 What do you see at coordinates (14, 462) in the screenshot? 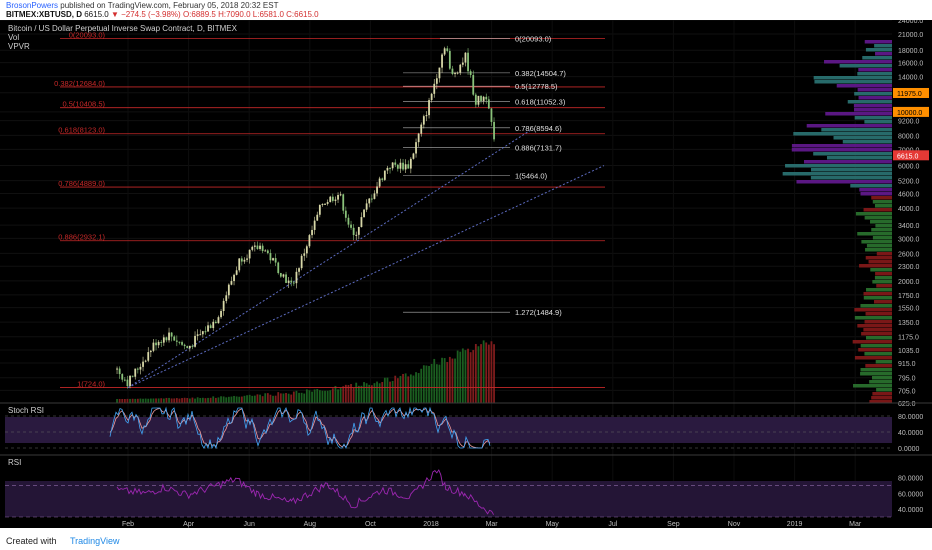
I see `rsi-title: RSI` at bounding box center [14, 462].